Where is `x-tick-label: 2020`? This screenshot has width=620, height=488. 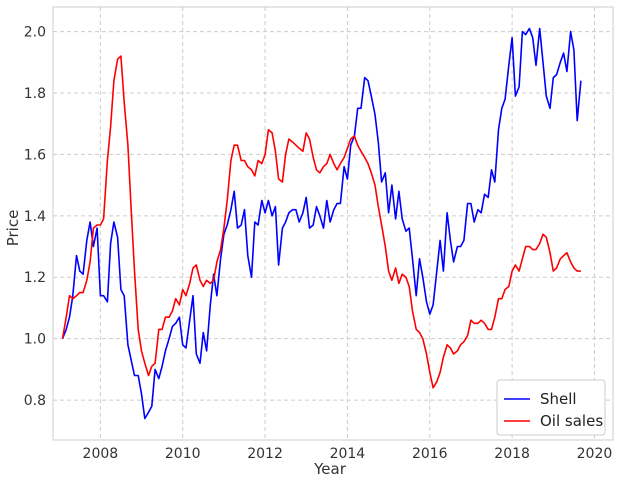 x-tick-label: 2020 is located at coordinates (595, 454).